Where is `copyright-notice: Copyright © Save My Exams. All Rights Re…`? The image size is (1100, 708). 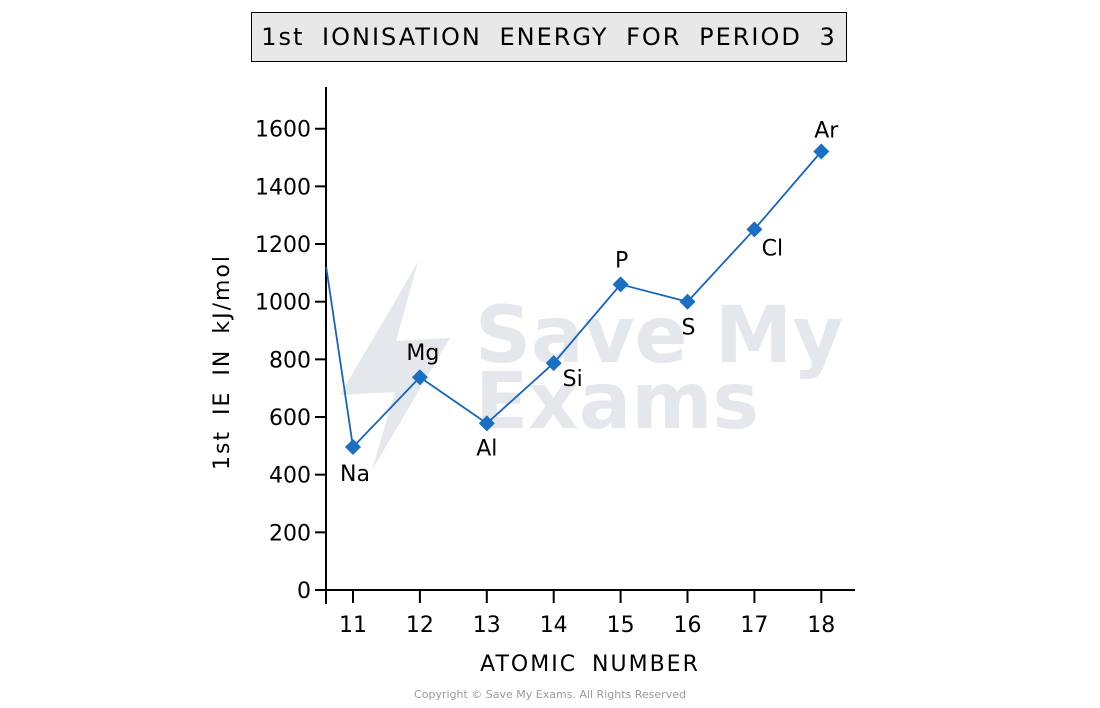 copyright-notice: Copyright © Save My Exams. All Rights Re… is located at coordinates (550, 694).